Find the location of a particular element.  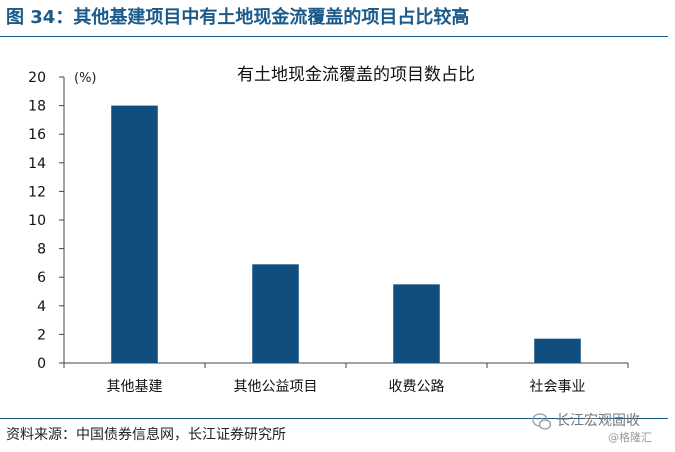

chart-title: 有土地现金流覆盖的项目数占比 is located at coordinates (356, 75).